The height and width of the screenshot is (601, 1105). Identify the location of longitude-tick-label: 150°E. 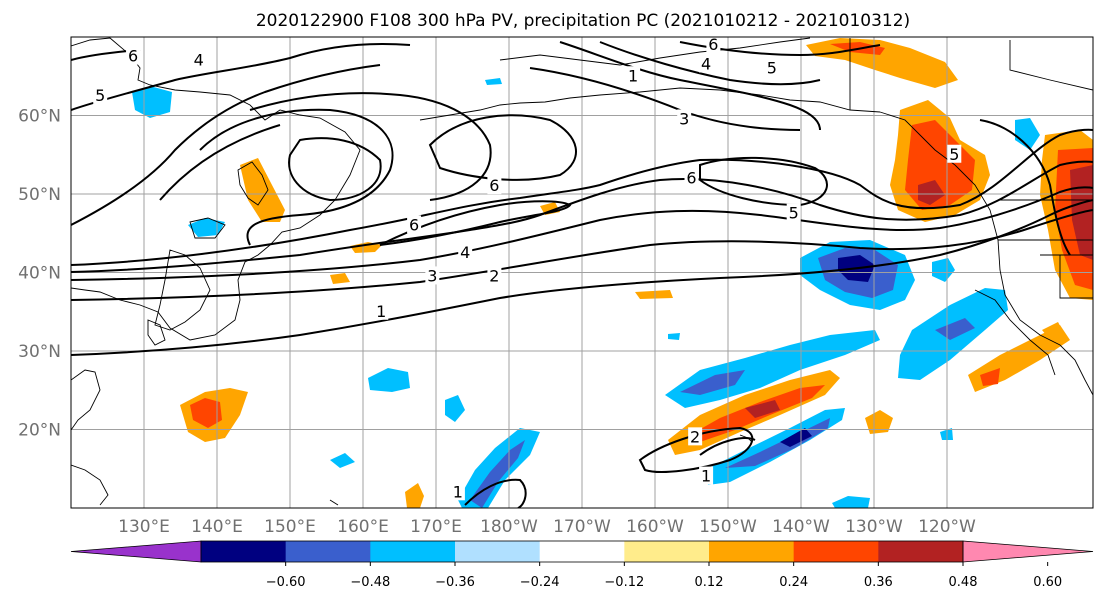
(290, 527).